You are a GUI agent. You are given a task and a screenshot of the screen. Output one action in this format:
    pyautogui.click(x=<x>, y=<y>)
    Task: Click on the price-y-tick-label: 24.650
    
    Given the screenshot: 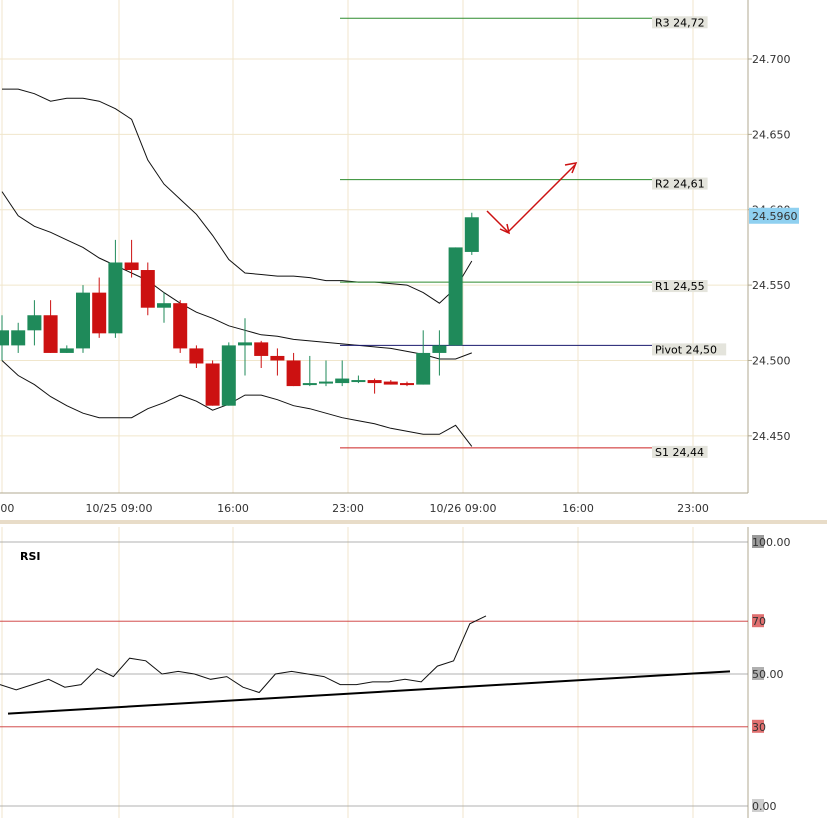 What is the action you would take?
    pyautogui.click(x=771, y=134)
    